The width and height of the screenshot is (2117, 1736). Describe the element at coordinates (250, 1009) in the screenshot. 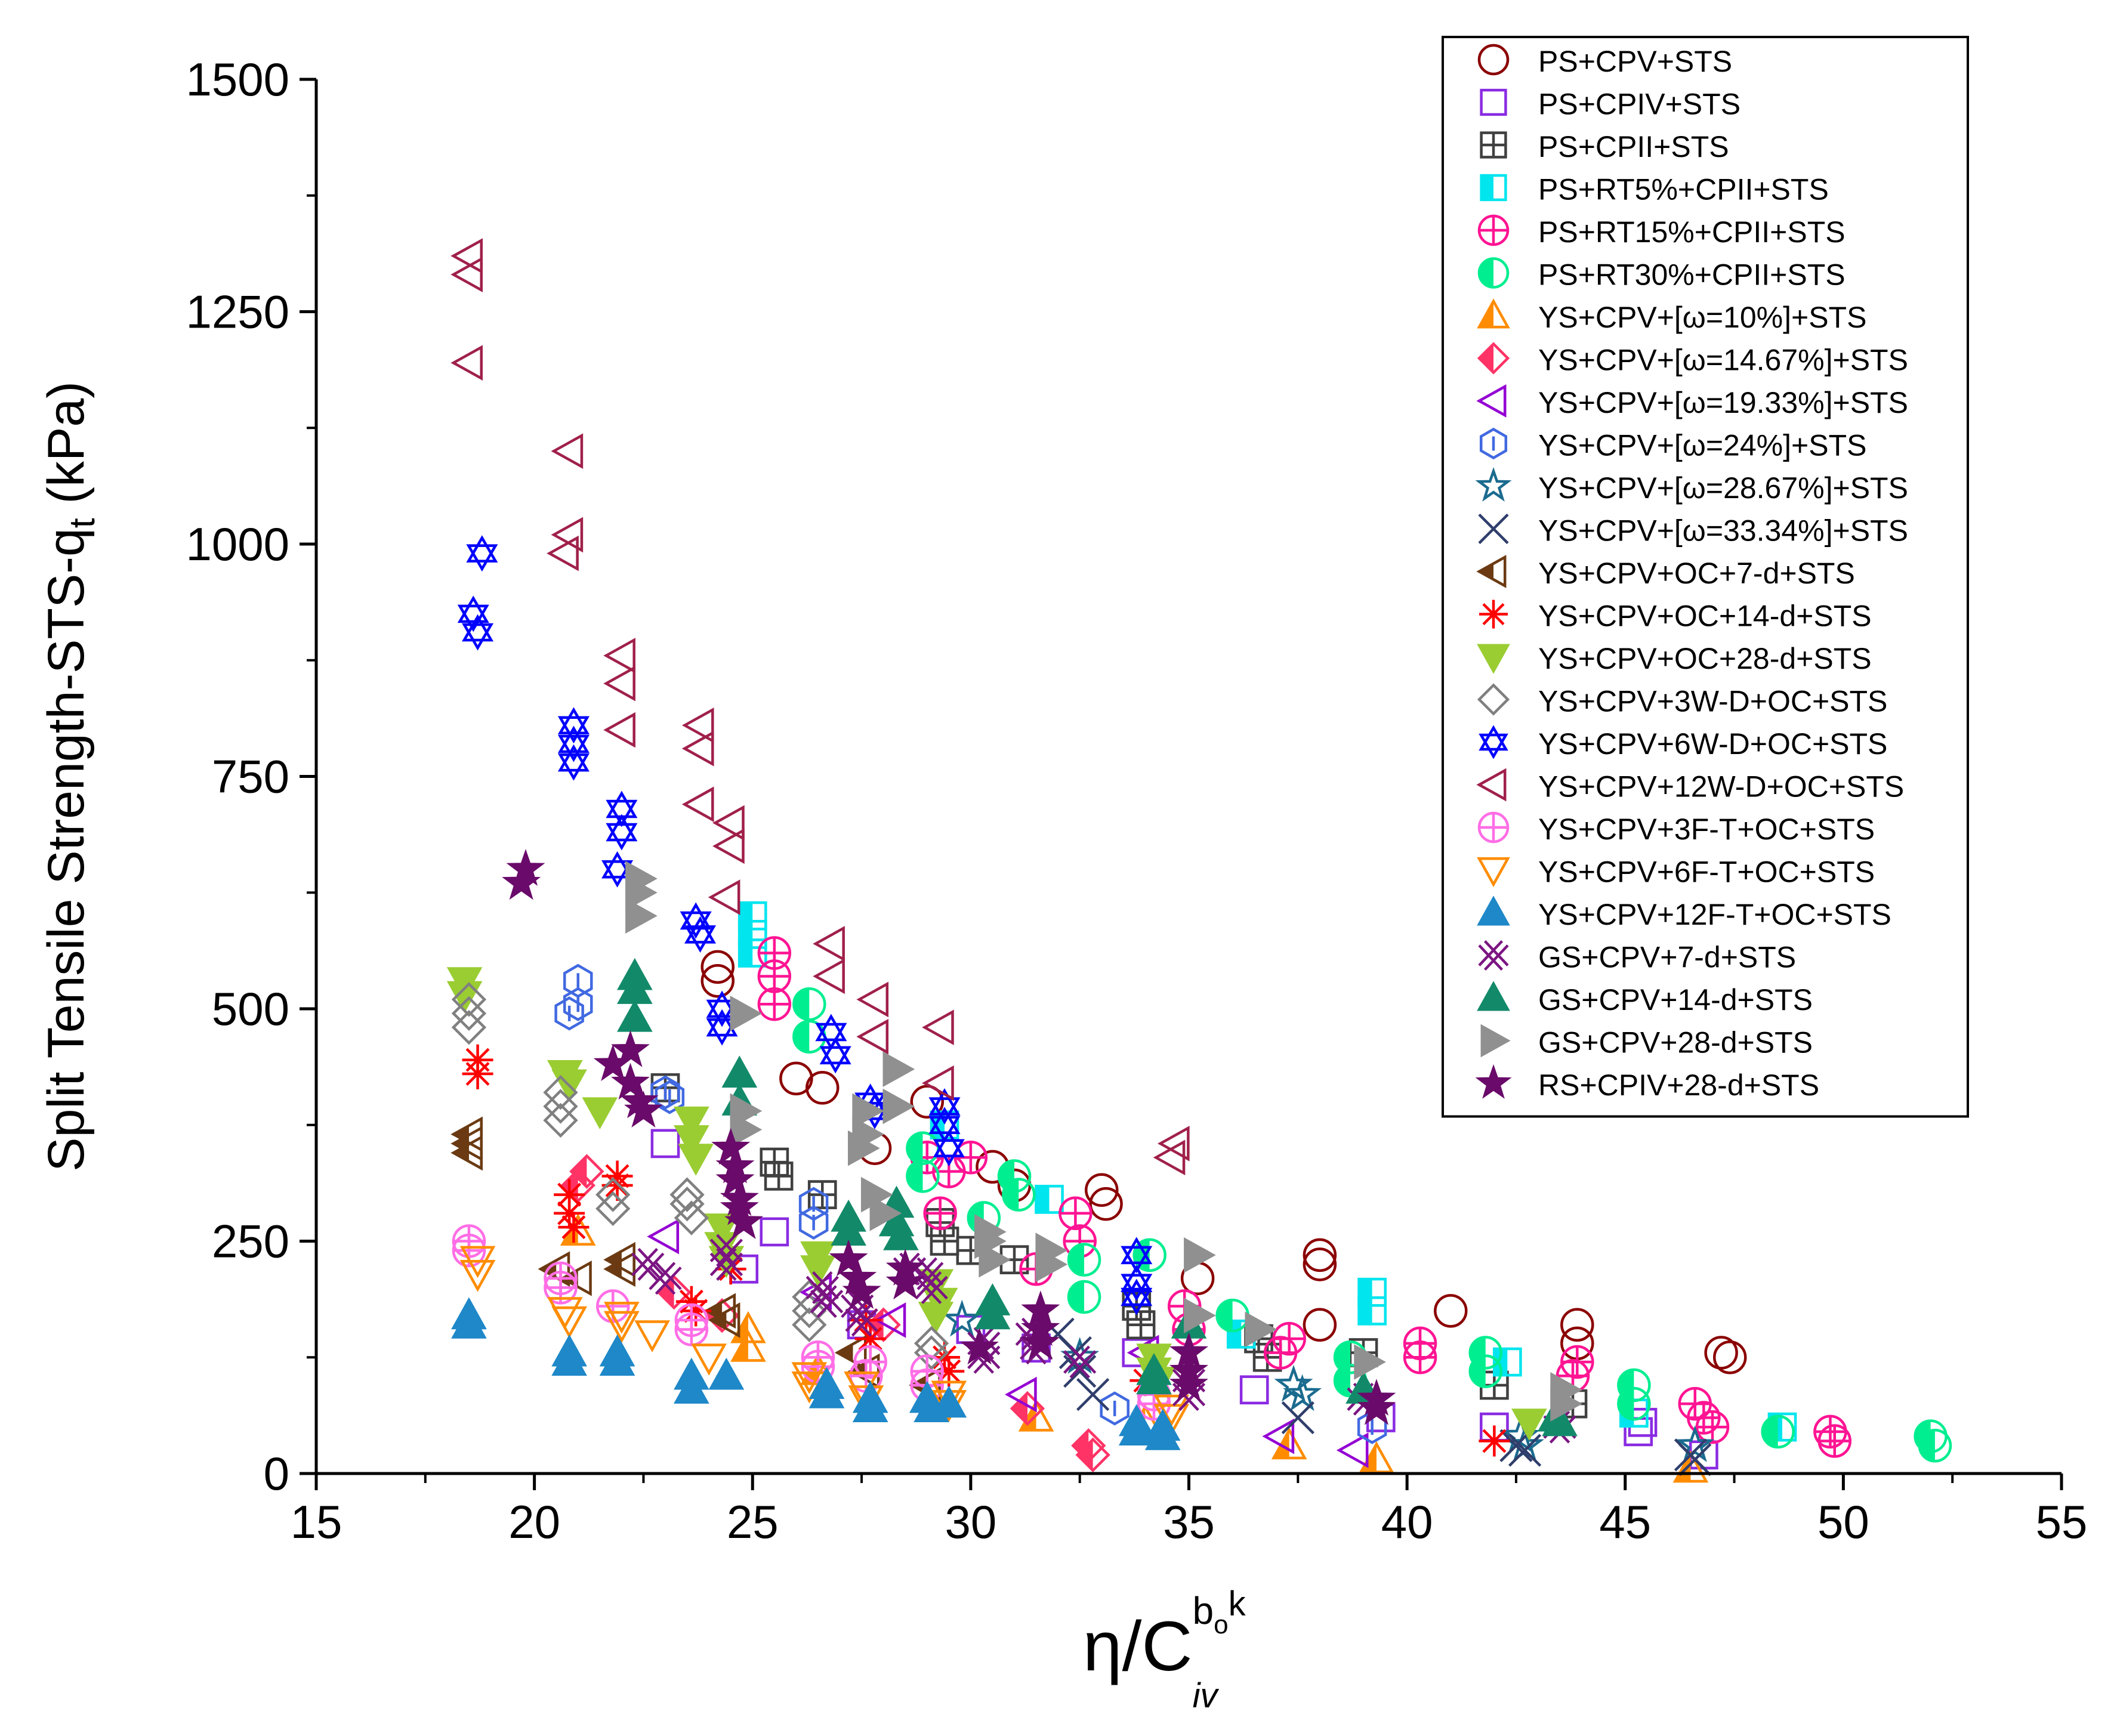

I see `y-tick-label: 500` at that location.